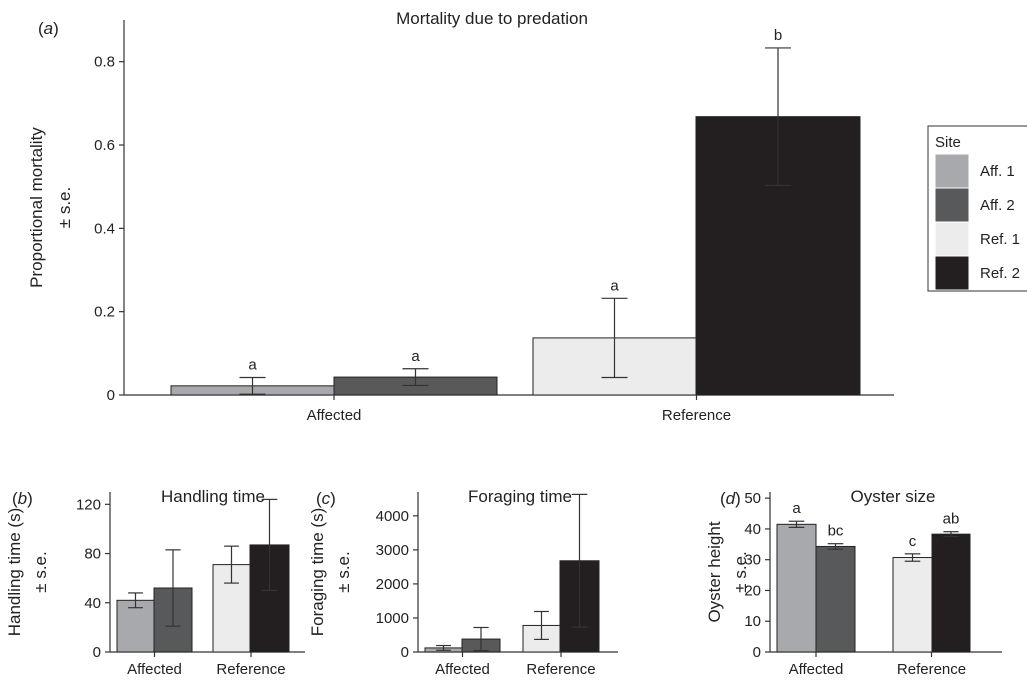 Image resolution: width=1027 pixels, height=682 pixels. I want to click on y-tick-label: 3000, so click(392, 550).